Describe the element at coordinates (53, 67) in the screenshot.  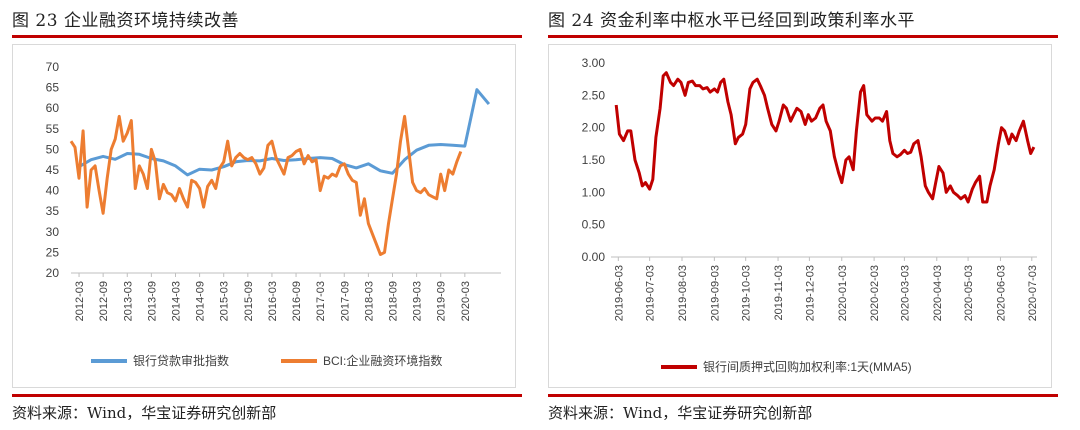
I see `y-tick-label: 70` at that location.